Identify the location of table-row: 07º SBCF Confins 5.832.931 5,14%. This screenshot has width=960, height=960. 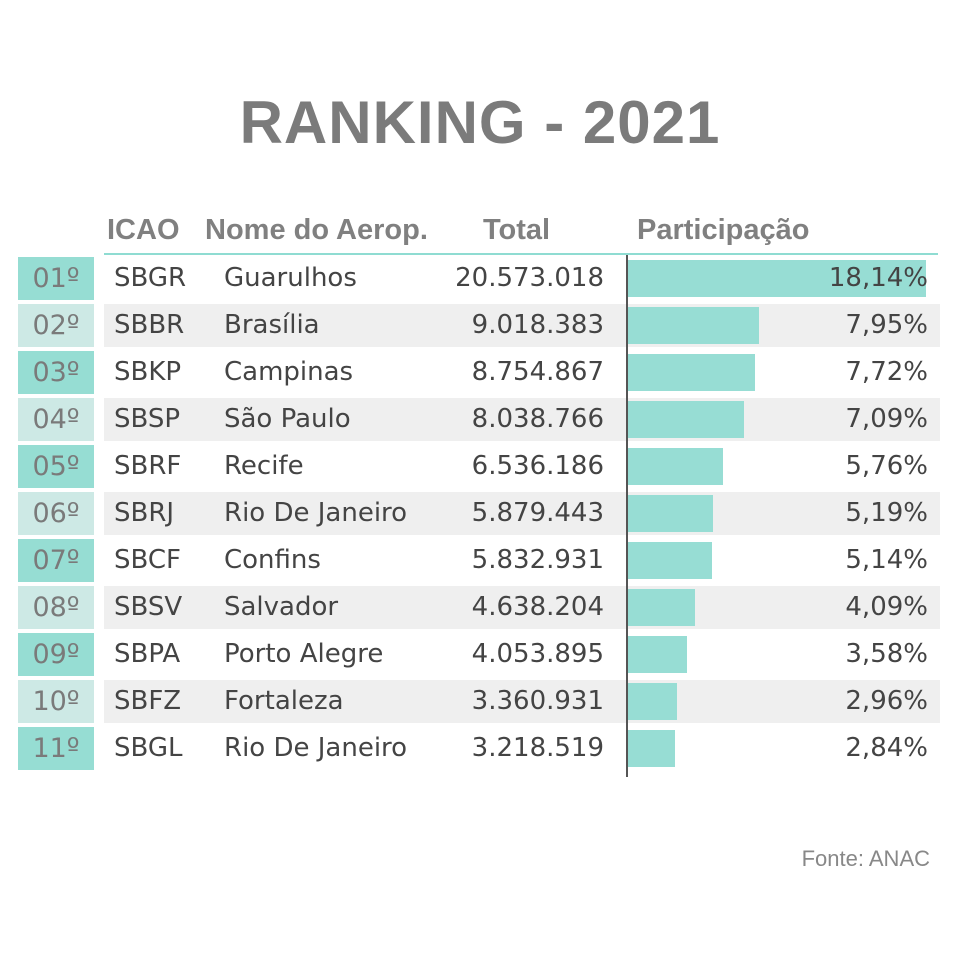
(479, 560).